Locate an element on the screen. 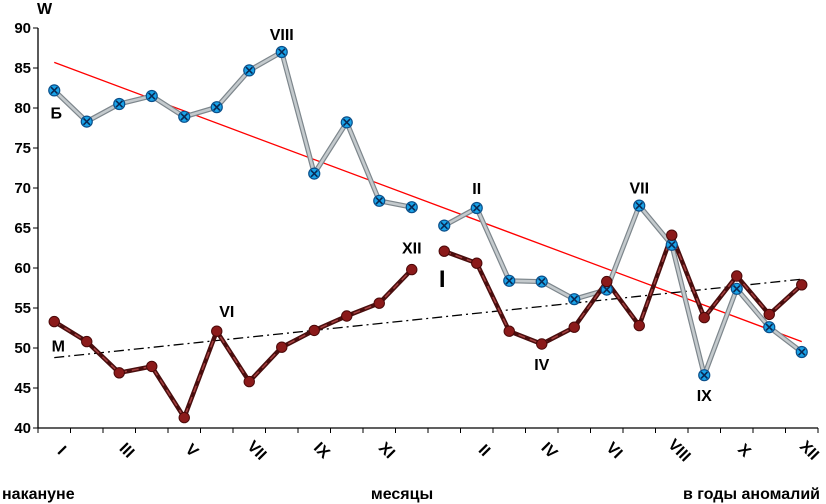 The image size is (826, 504). x-tick-label: VII is located at coordinates (257, 451).